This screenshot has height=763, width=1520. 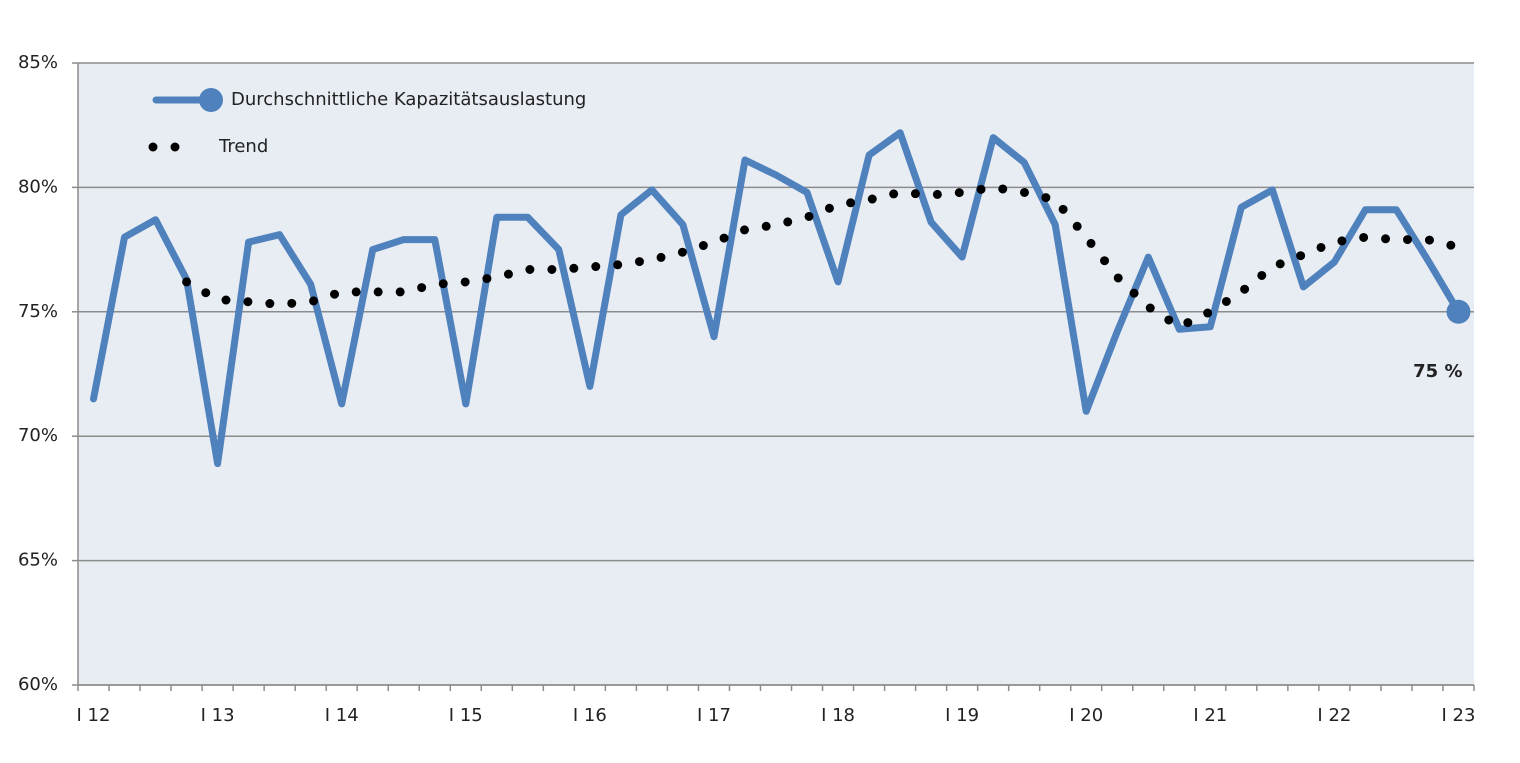 I want to click on y-tick-label: 70%, so click(x=38, y=435).